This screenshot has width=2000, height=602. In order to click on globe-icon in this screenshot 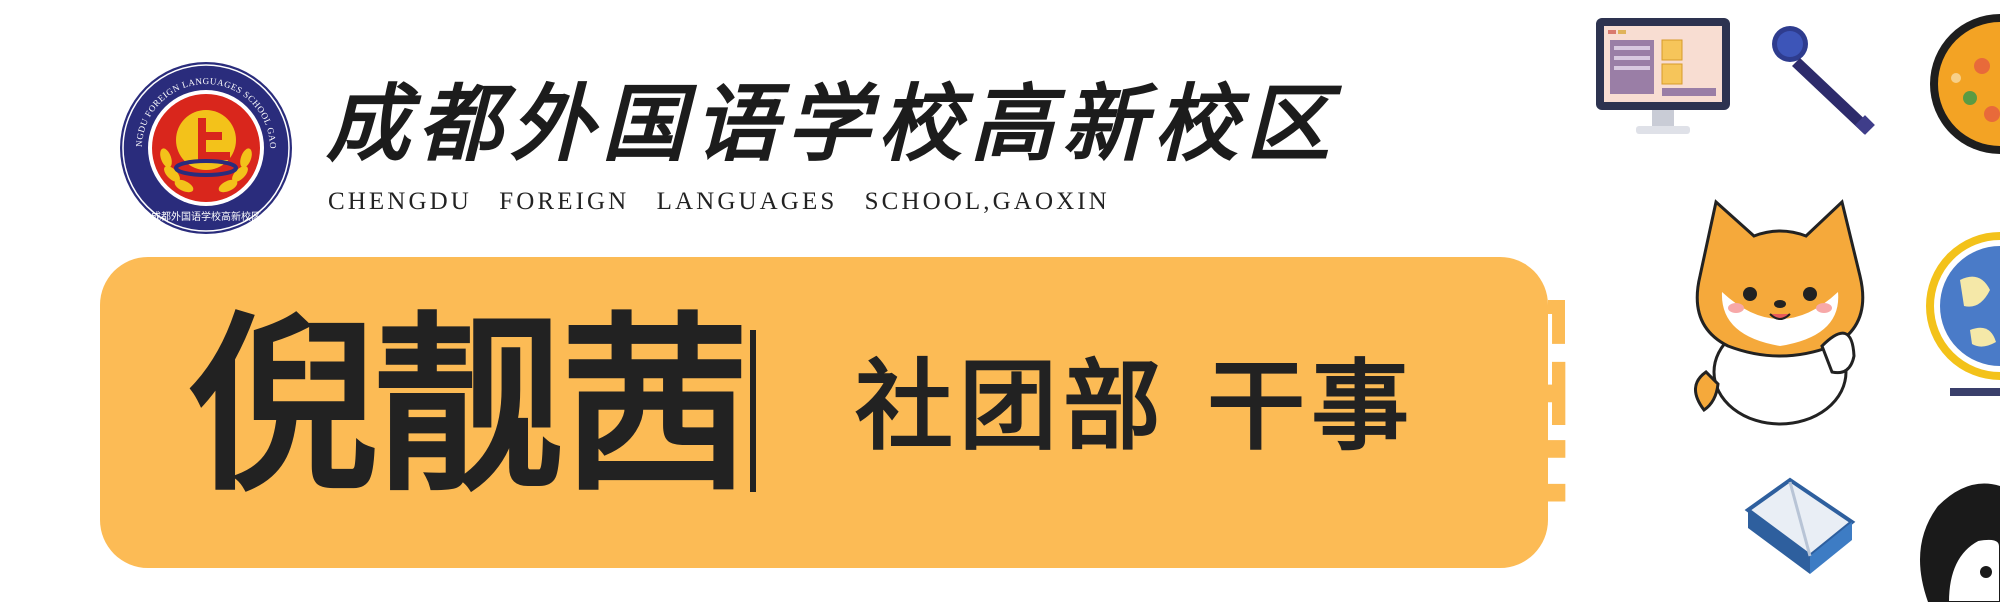, I will do `click(1963, 314)`.